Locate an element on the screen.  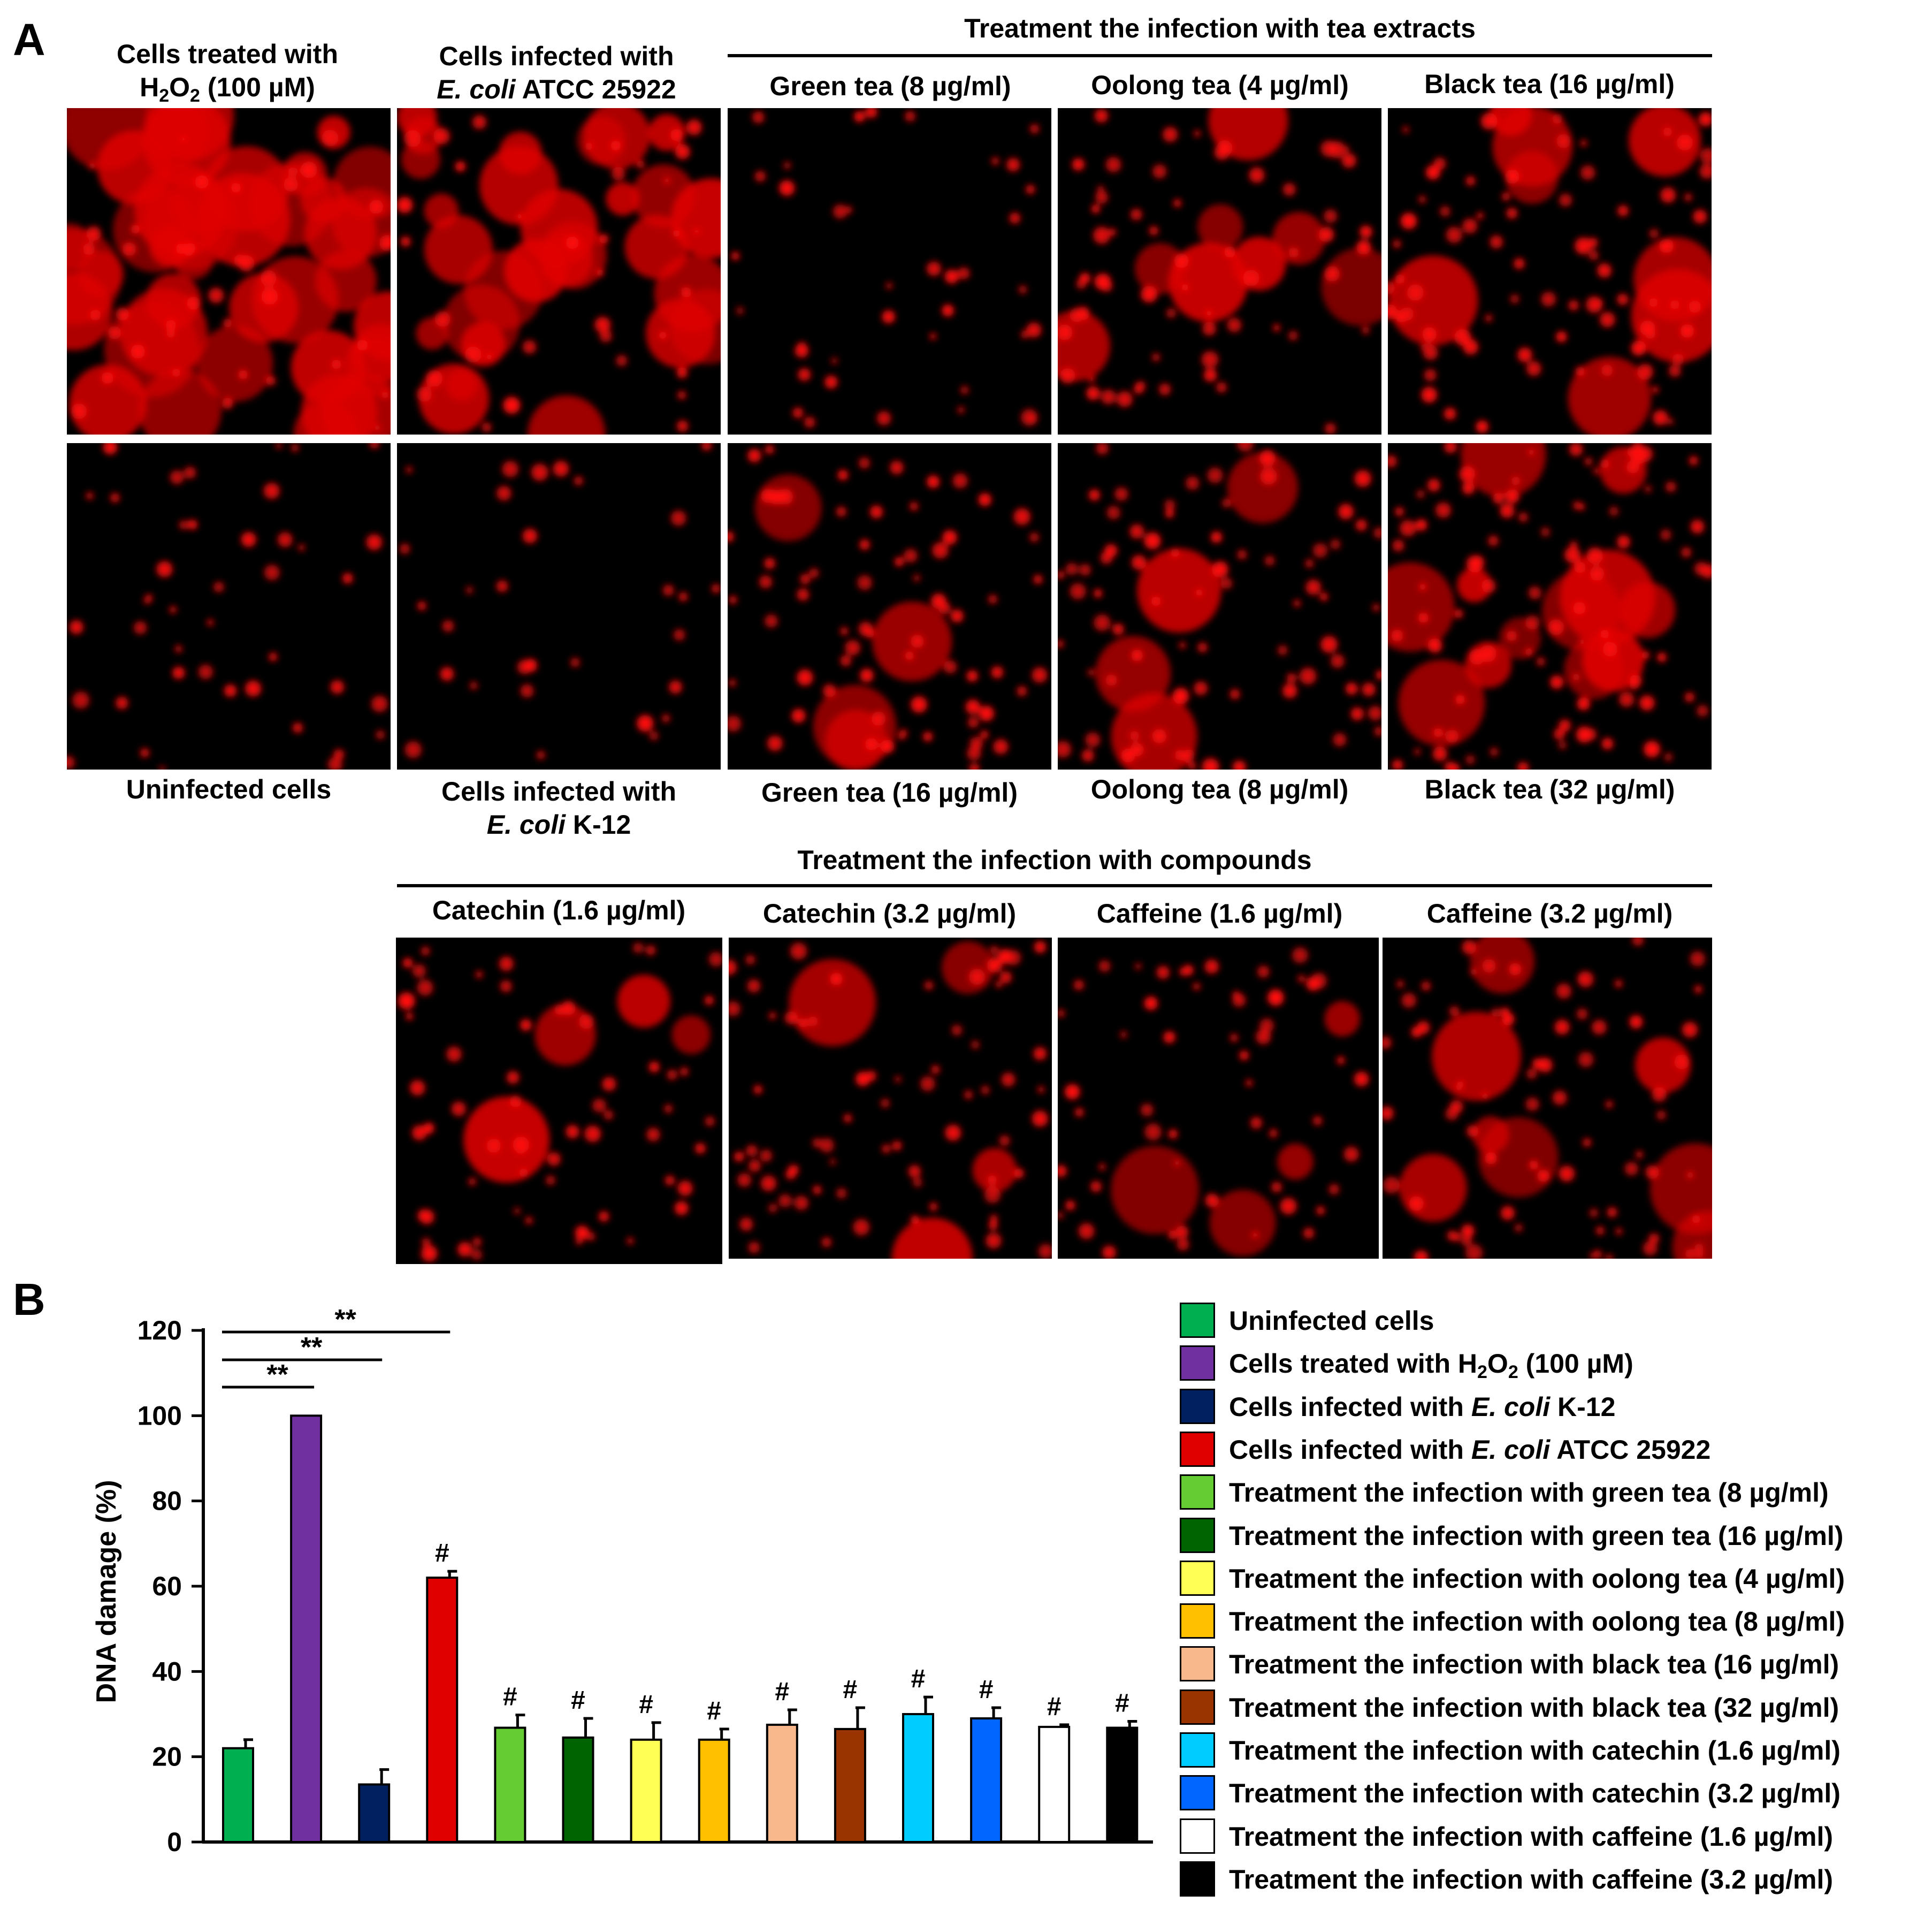
micrograph-black16 is located at coordinates (1550, 271).